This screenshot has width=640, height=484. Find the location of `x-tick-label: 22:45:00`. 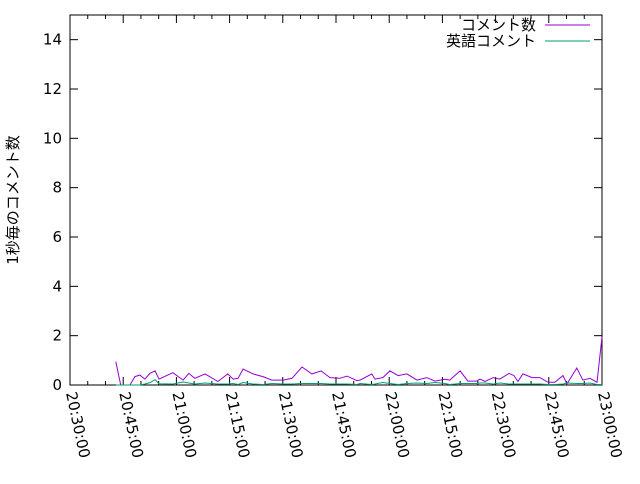

x-tick-label: 22:45:00 is located at coordinates (557, 425).